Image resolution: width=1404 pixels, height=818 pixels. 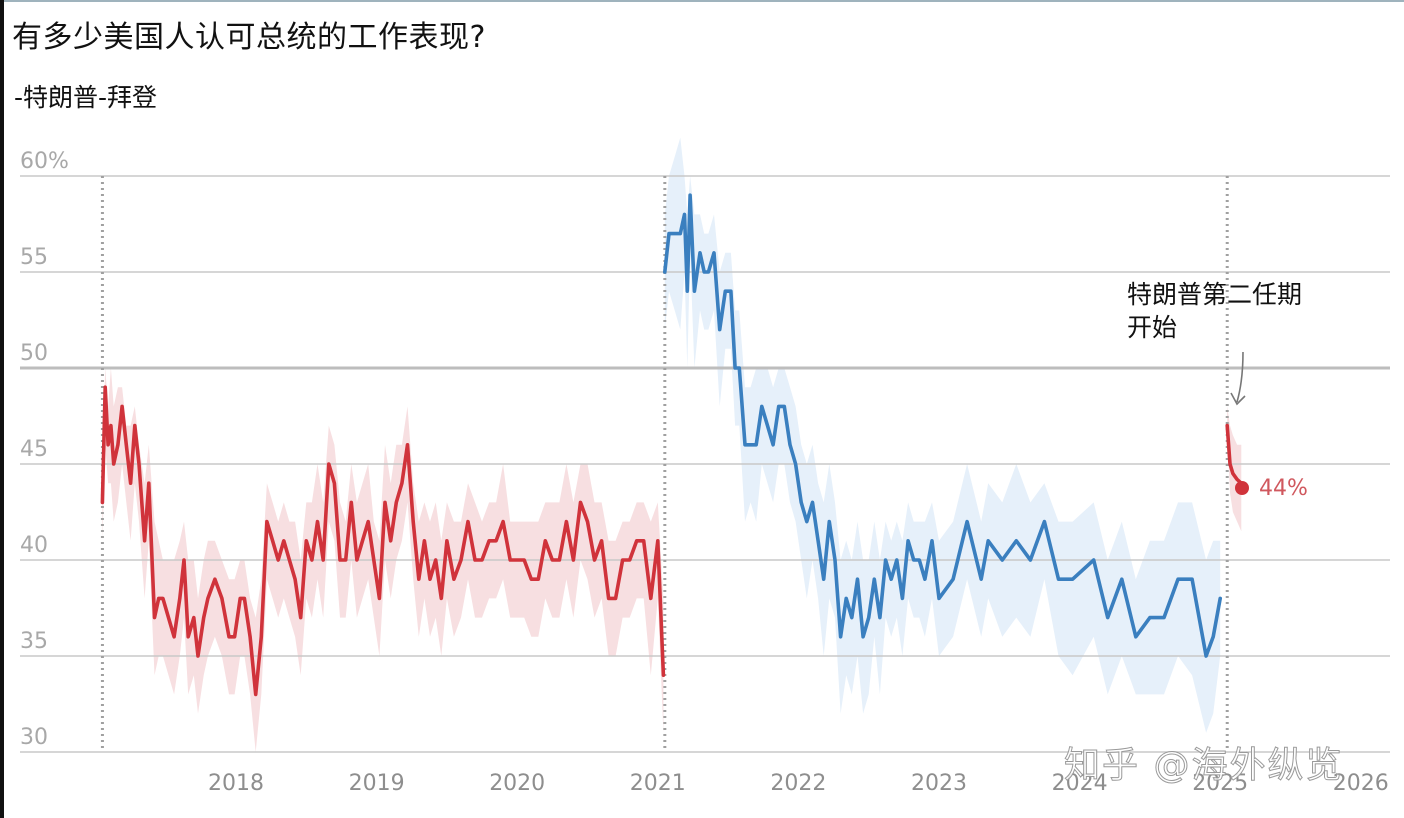 What do you see at coordinates (658, 783) in the screenshot?
I see `x-tick-label: 2021` at bounding box center [658, 783].